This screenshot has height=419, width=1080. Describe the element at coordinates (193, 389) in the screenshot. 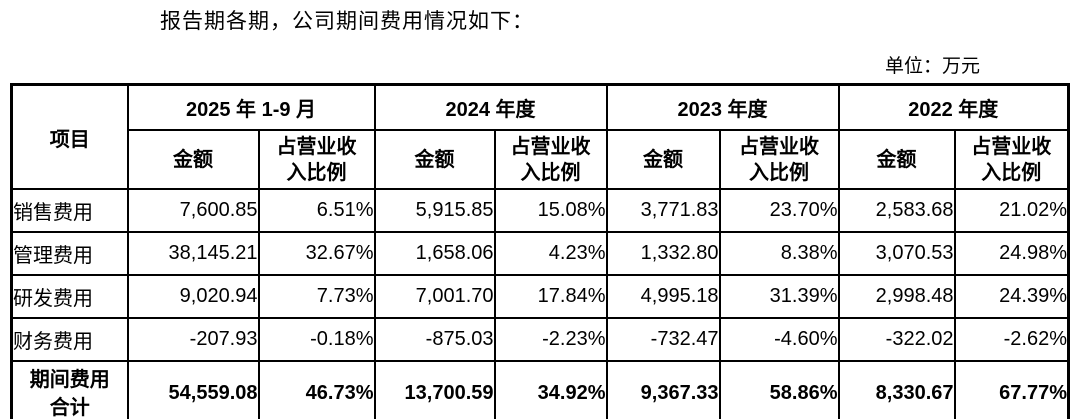

I see `cell-amount-2025: 54,559.08` at that location.